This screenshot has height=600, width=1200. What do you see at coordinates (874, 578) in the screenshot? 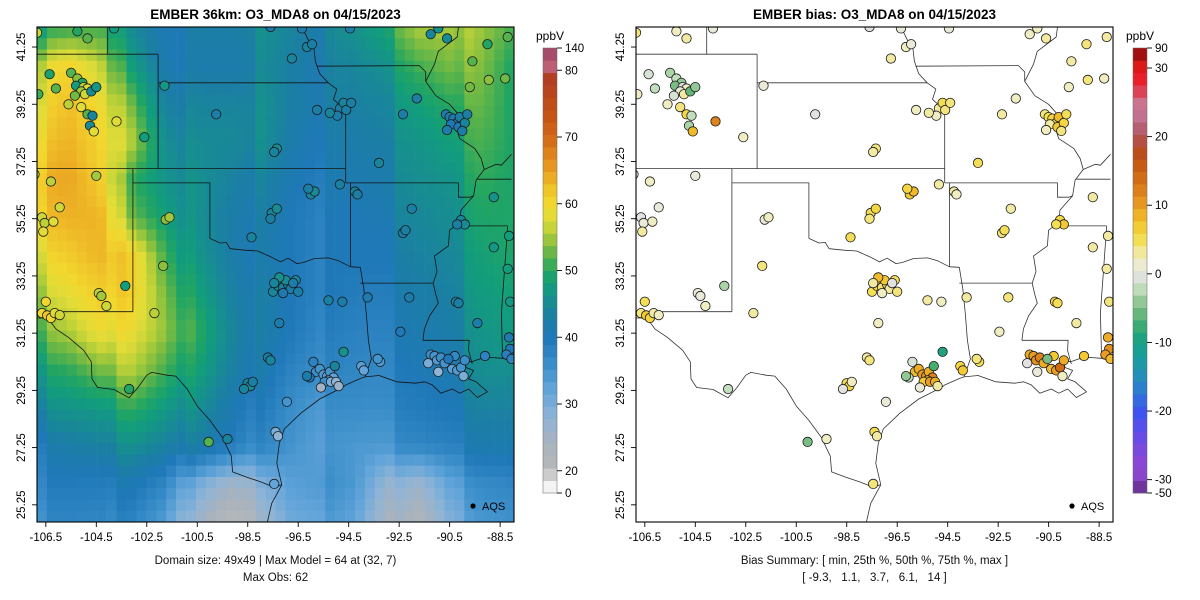
I see `right-caption-line2: [ -9.3, 1.1, 3.7, 6.1, 14 ]` at bounding box center [874, 578].